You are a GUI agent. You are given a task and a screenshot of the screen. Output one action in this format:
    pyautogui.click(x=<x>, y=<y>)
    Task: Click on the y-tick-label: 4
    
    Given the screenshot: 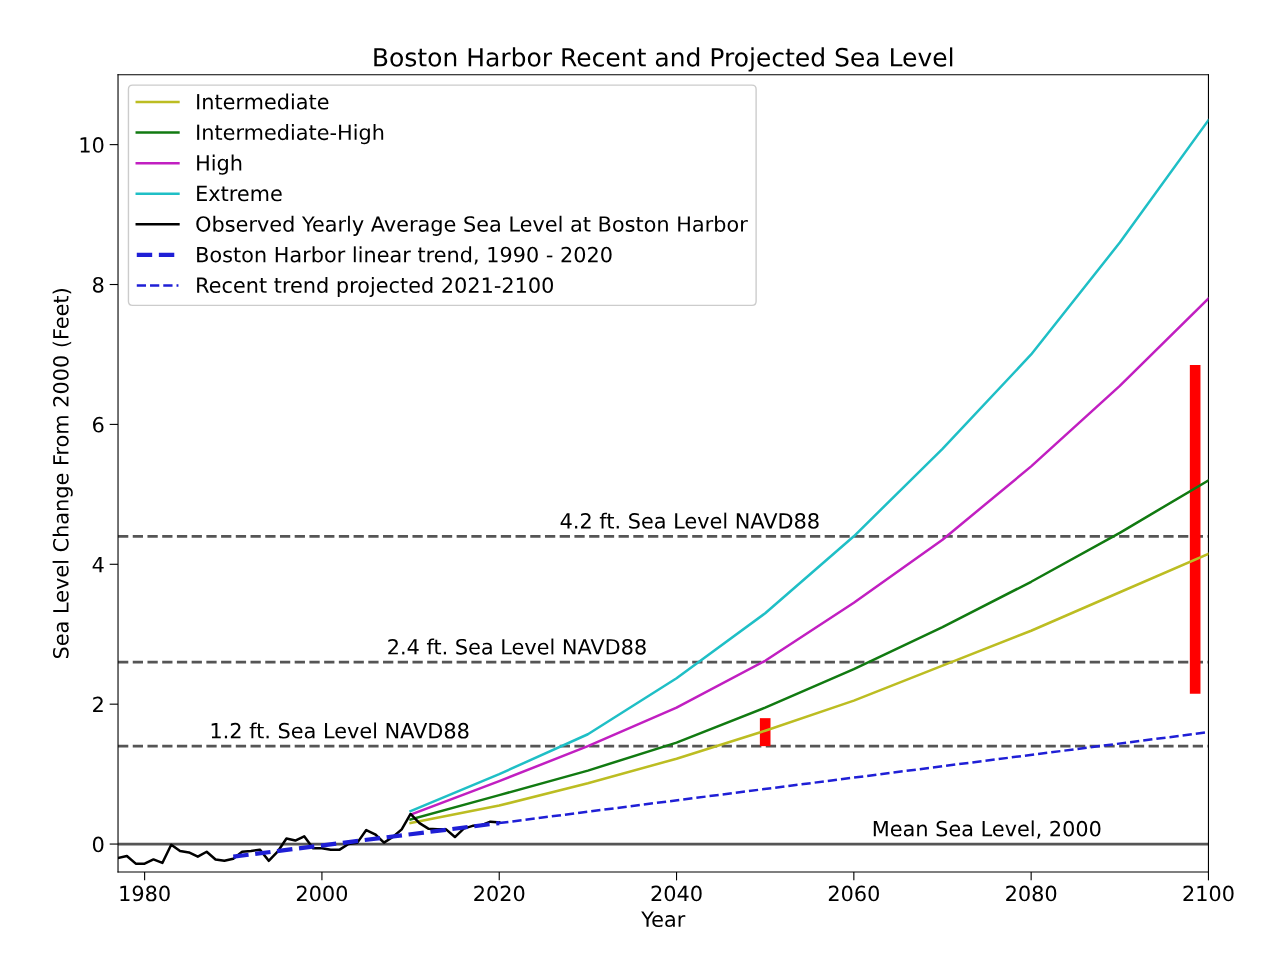 What is the action you would take?
    pyautogui.click(x=98, y=565)
    